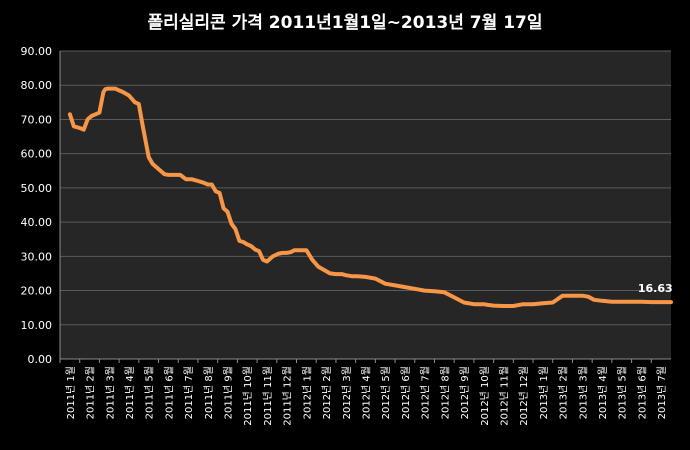  What do you see at coordinates (623, 392) in the screenshot?
I see `x-tick-label: 2013년 5월` at bounding box center [623, 392].